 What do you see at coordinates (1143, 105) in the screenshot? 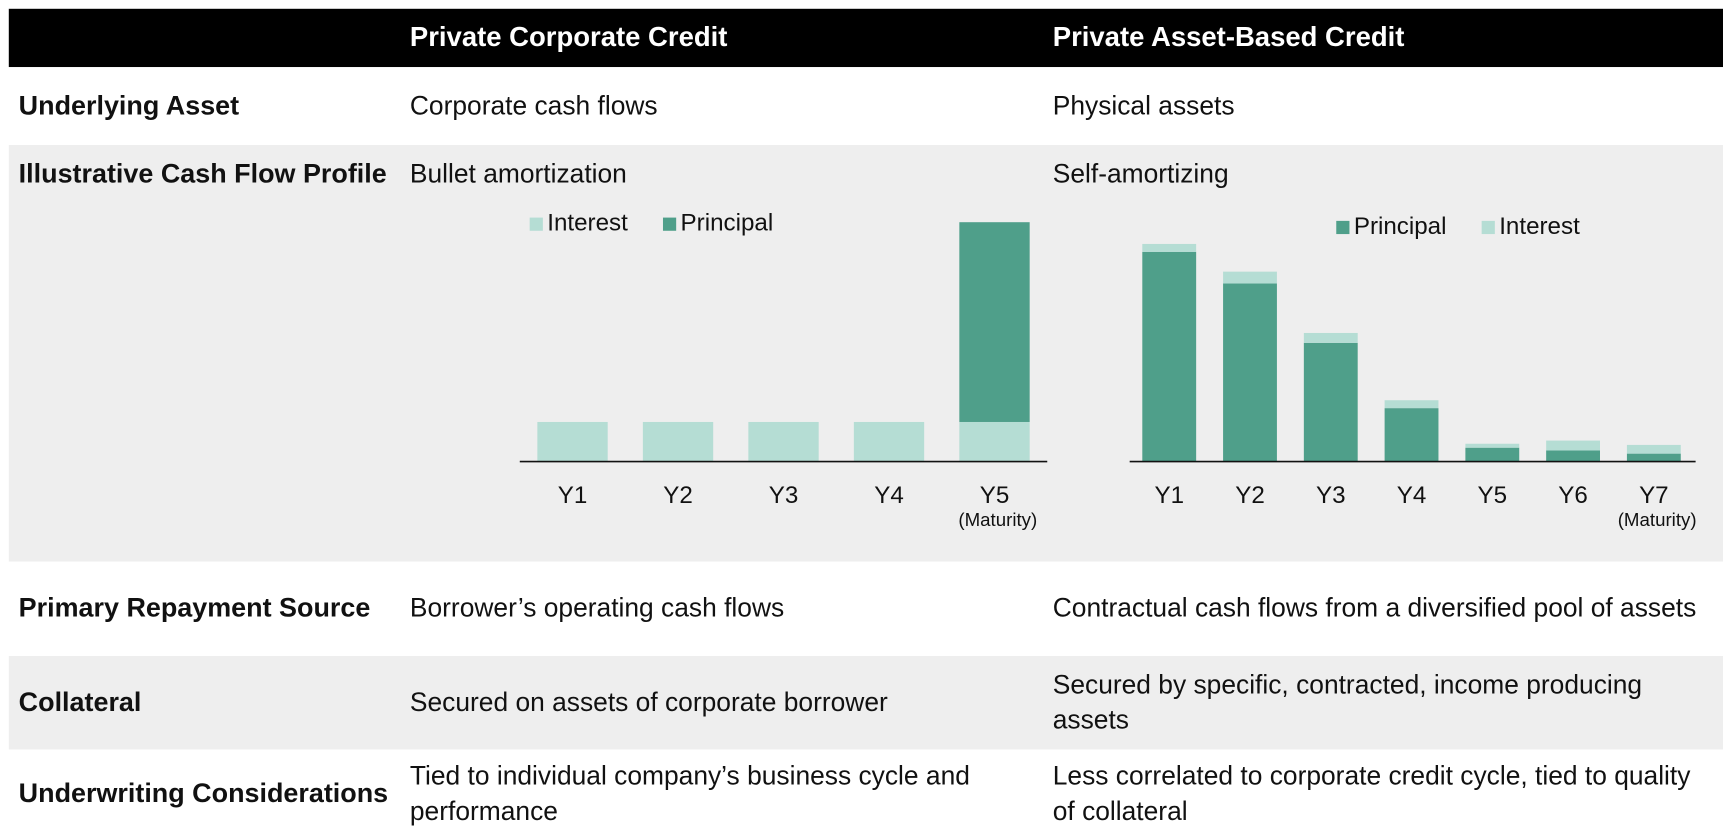
I see `cell: Physical assets` at bounding box center [1143, 105].